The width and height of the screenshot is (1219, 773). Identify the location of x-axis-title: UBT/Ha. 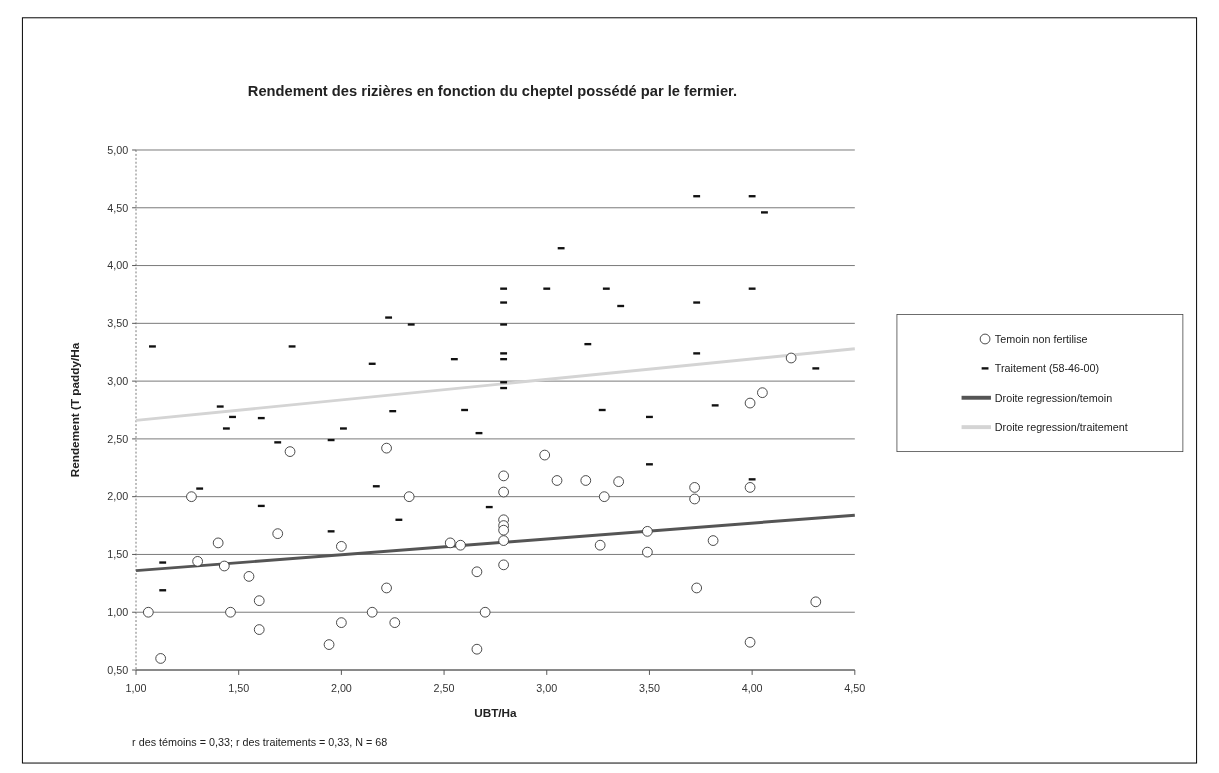
(496, 713).